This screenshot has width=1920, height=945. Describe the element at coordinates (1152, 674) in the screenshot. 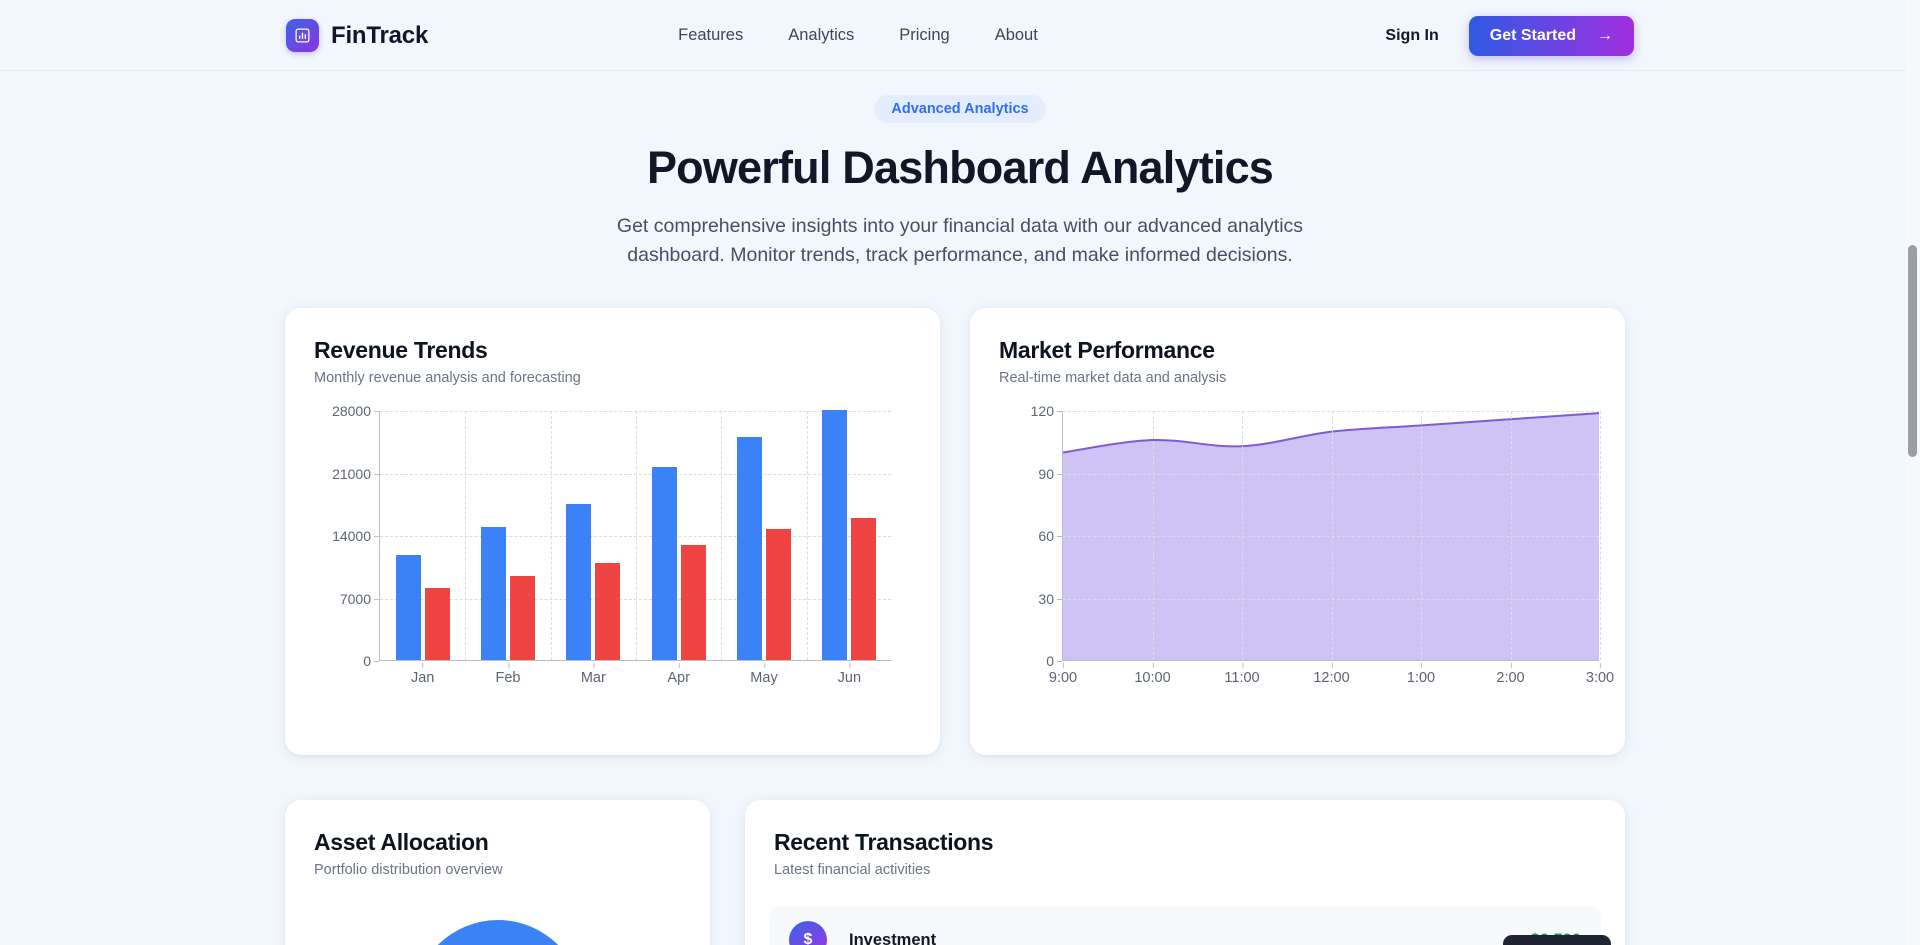

I see `x-axis-tick-label: 10:00` at that location.